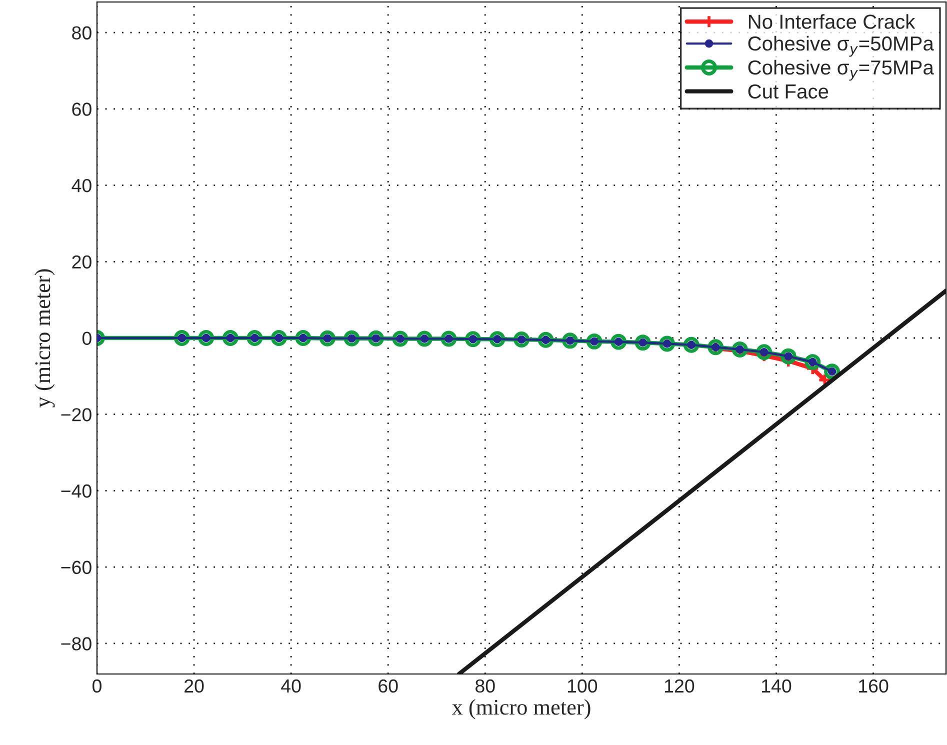 This screenshot has height=745, width=947. I want to click on x-tick-label: 100, so click(583, 686).